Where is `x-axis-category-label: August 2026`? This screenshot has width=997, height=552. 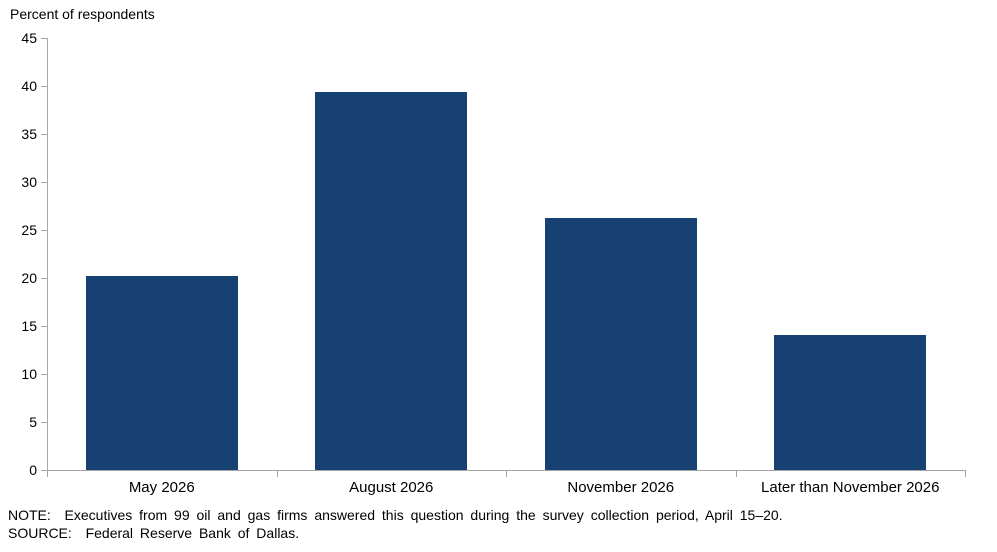 x-axis-category-label: August 2026 is located at coordinates (391, 487).